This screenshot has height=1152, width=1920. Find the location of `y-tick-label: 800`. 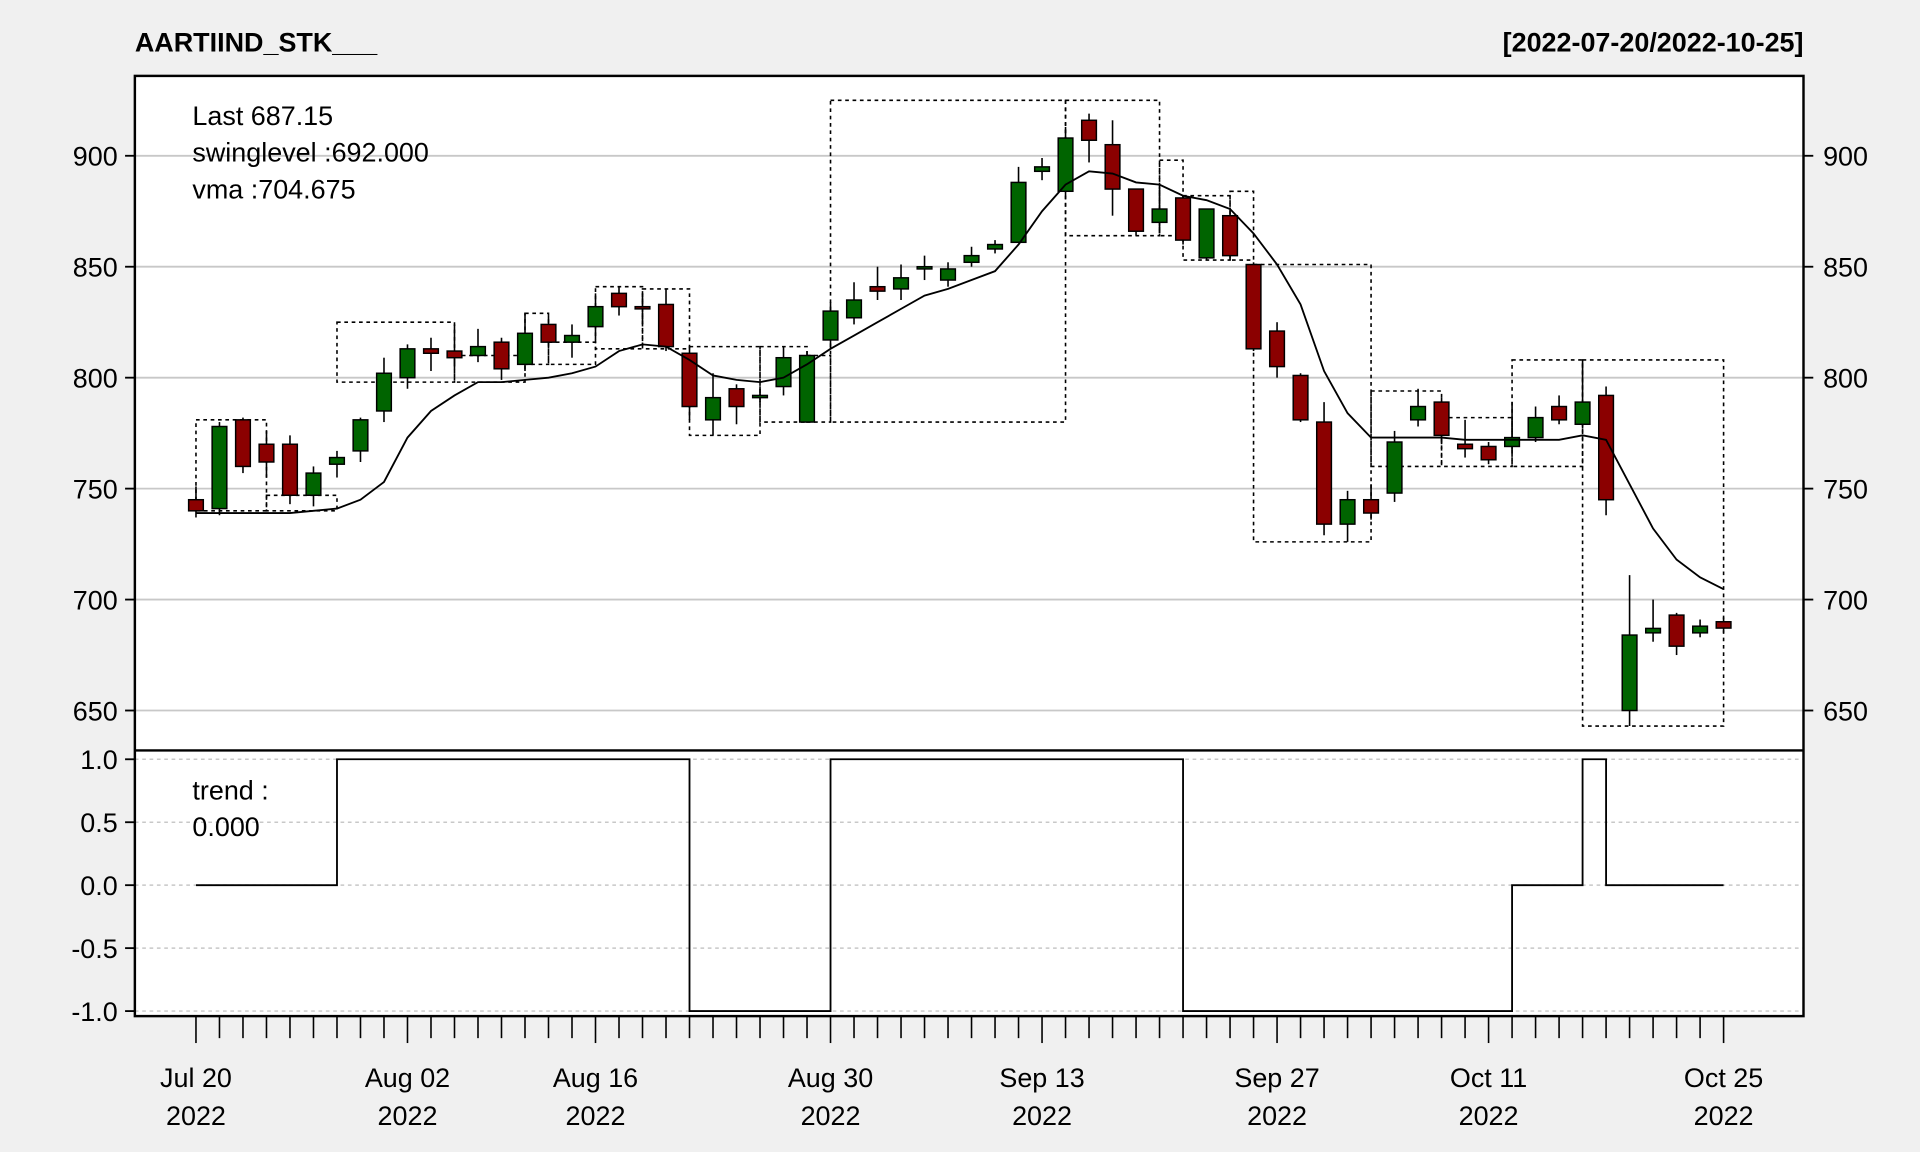

y-tick-label: 800 is located at coordinates (1845, 378).